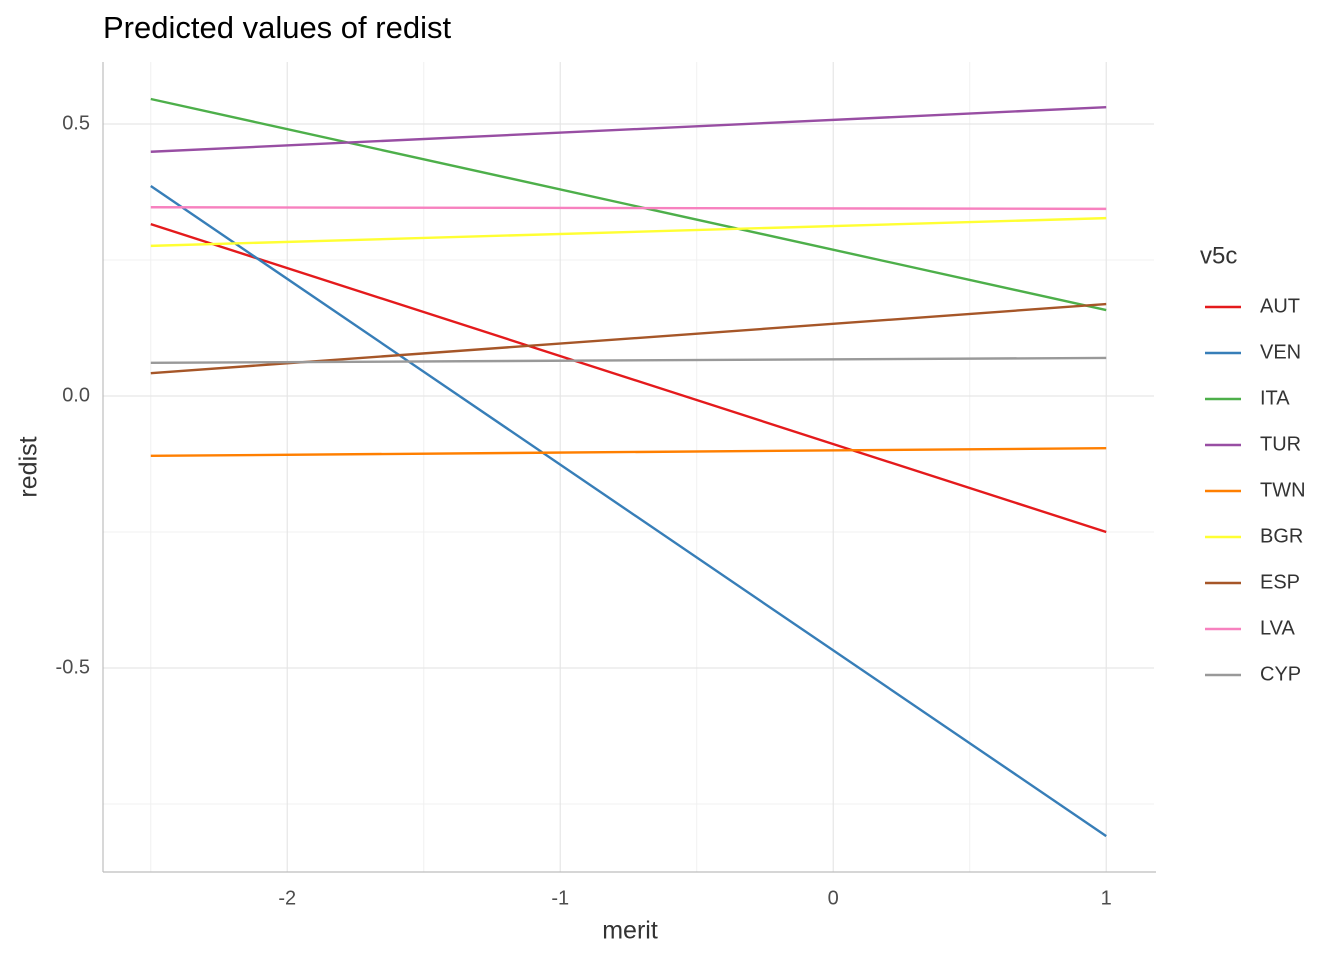  Describe the element at coordinates (1275, 398) in the screenshot. I see `legend-label: ITA` at that location.